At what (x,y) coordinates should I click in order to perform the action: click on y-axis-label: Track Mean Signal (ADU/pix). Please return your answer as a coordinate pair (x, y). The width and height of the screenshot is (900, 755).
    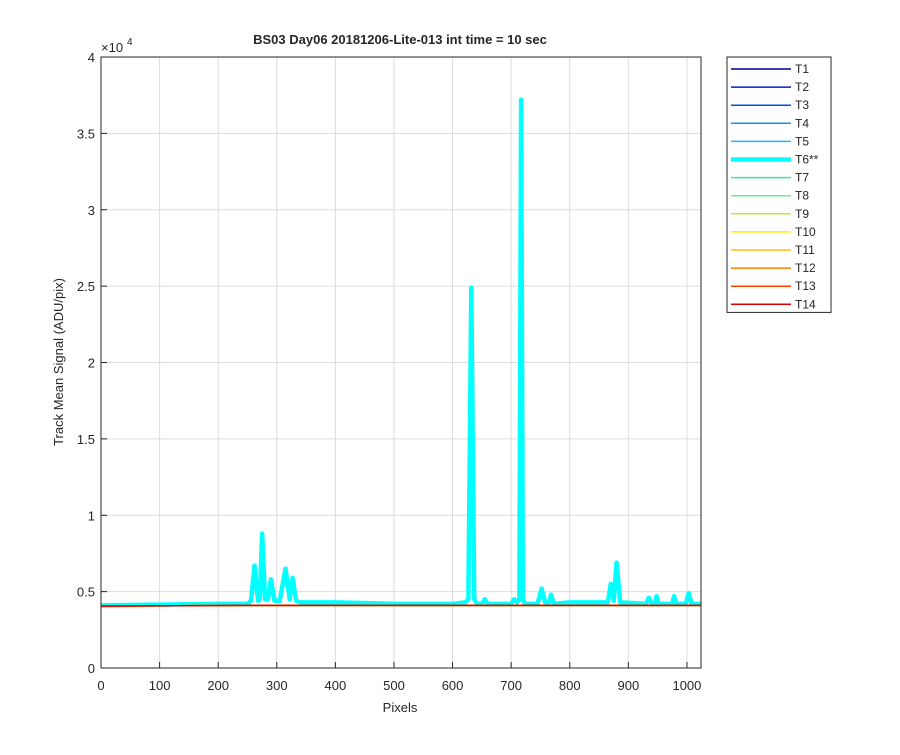
    Looking at the image, I should click on (58, 362).